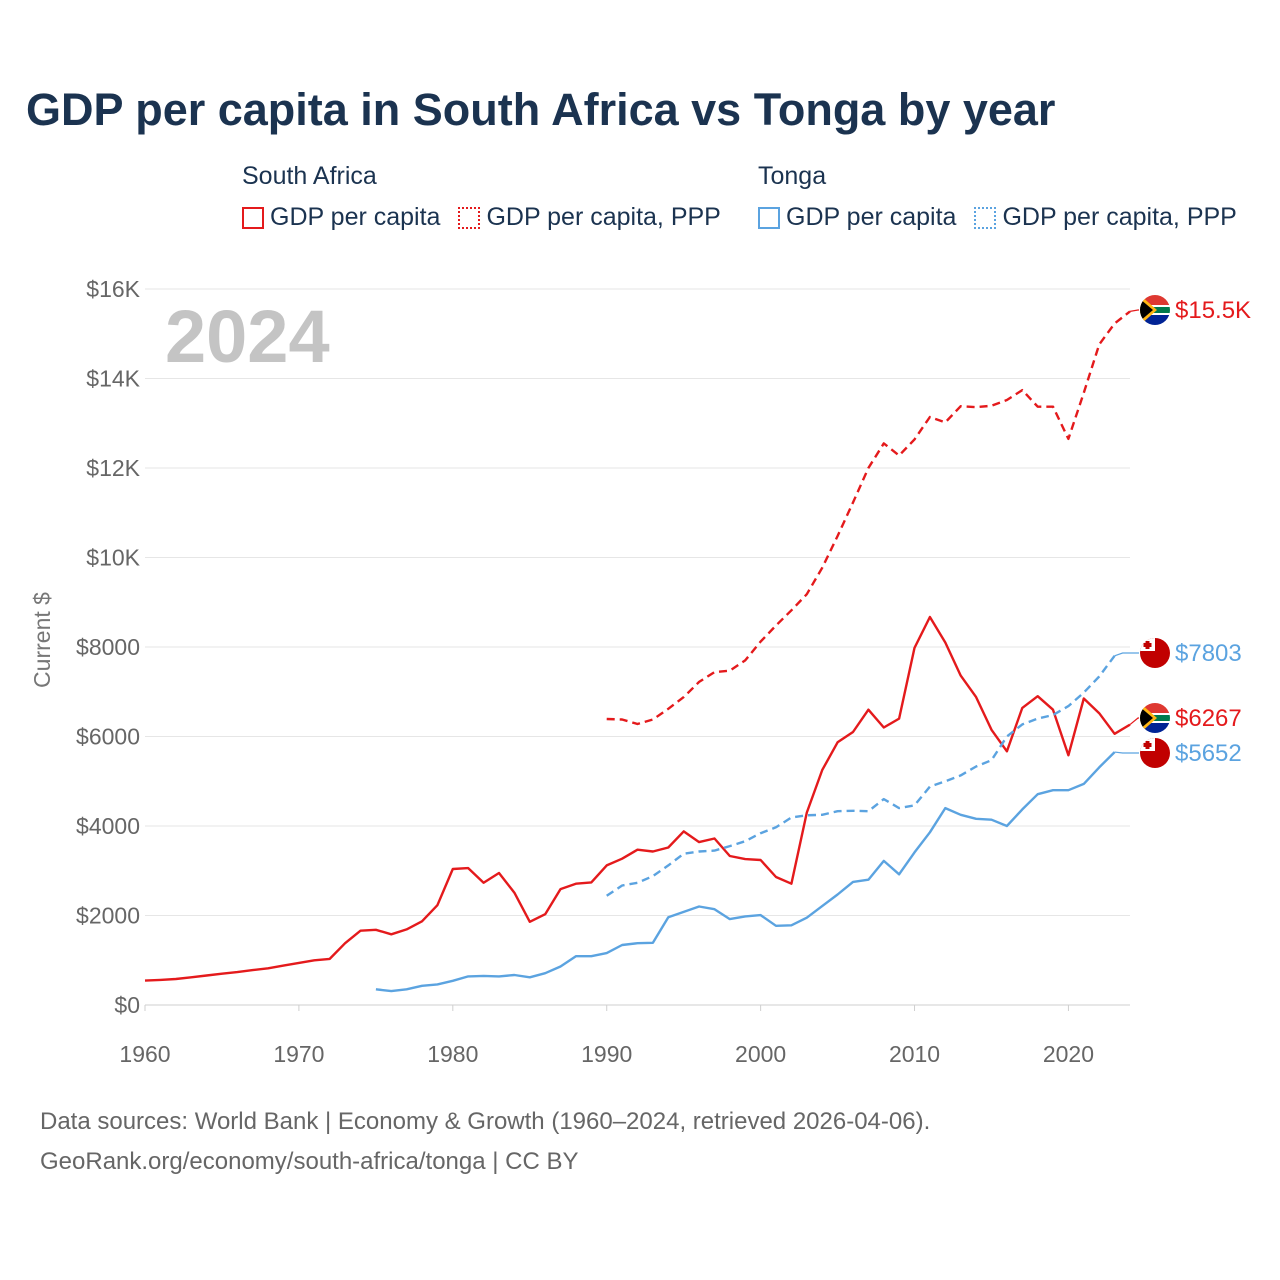 The height and width of the screenshot is (1280, 1280). What do you see at coordinates (298, 1054) in the screenshot?
I see `x-tick-label: 1970` at bounding box center [298, 1054].